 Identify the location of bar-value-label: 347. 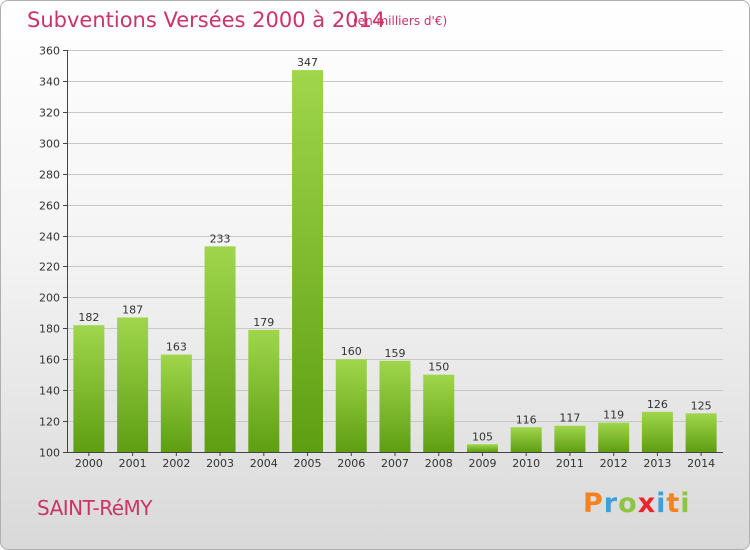
(307, 62).